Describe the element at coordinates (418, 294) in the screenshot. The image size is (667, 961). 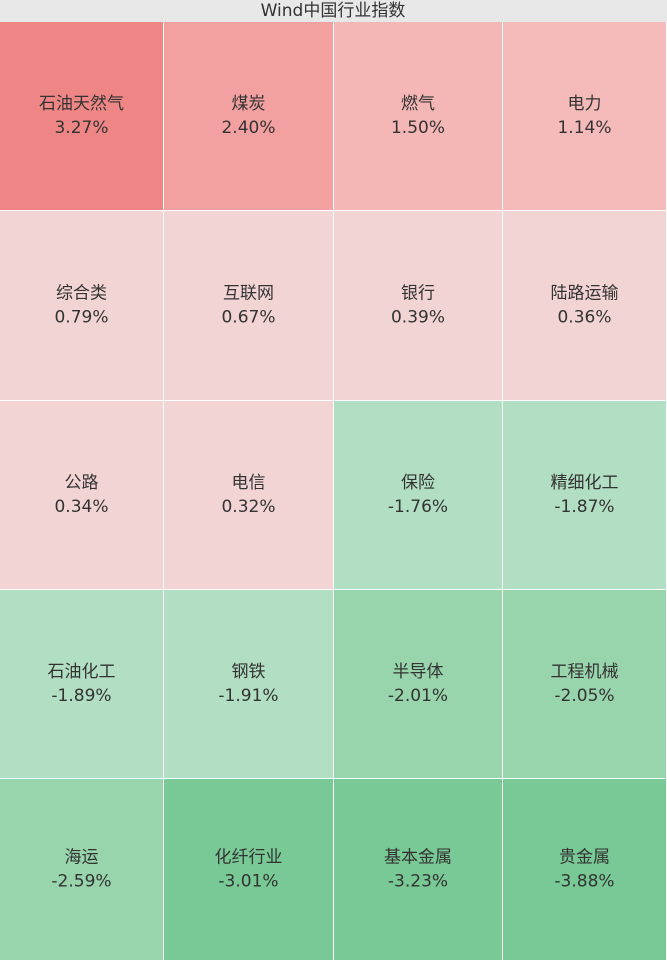
I see `cell-label: 银行` at that location.